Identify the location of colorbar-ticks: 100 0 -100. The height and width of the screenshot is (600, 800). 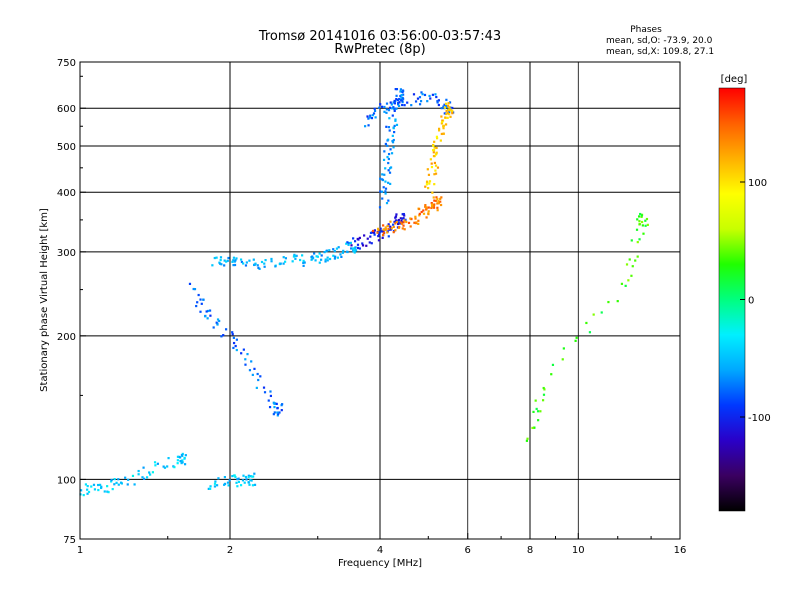
(755, 301).